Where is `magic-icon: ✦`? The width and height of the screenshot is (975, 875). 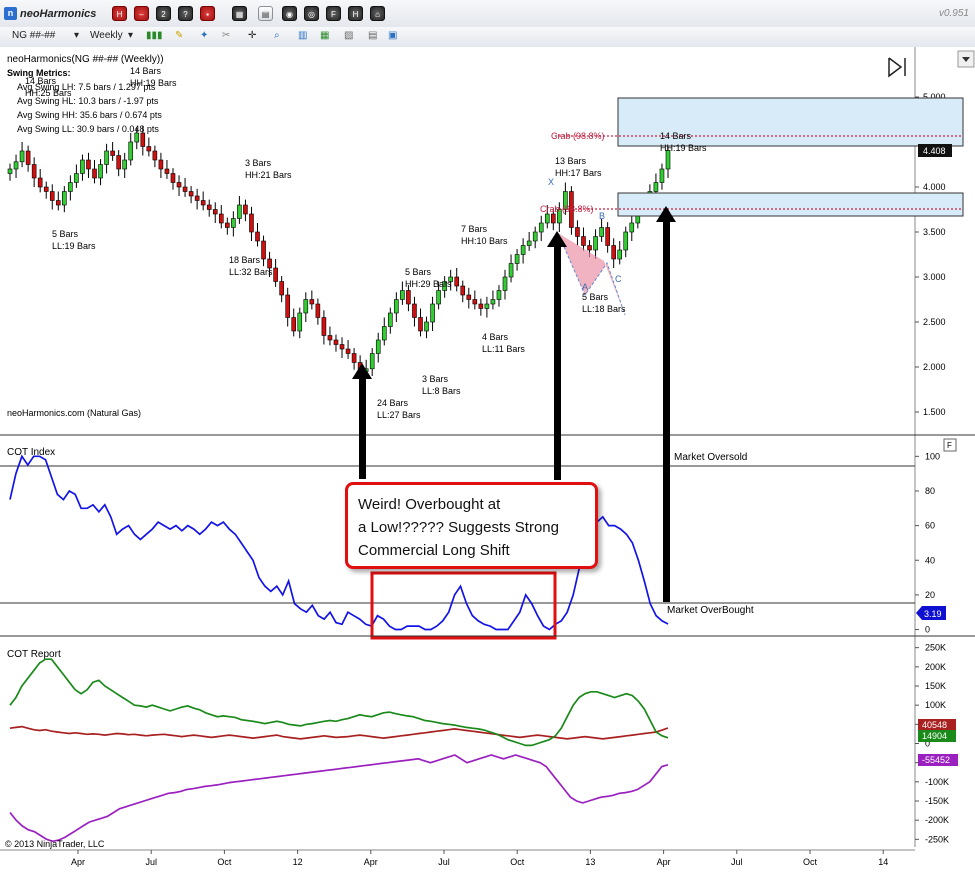
magic-icon: ✦ is located at coordinates (204, 35).